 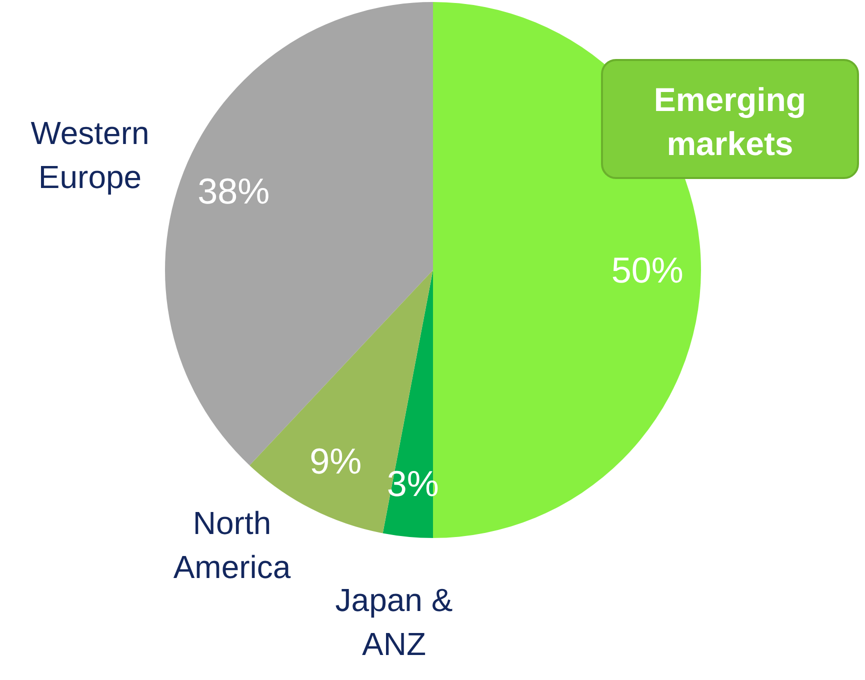 What do you see at coordinates (234, 191) in the screenshot?
I see `data-label: 38%` at bounding box center [234, 191].